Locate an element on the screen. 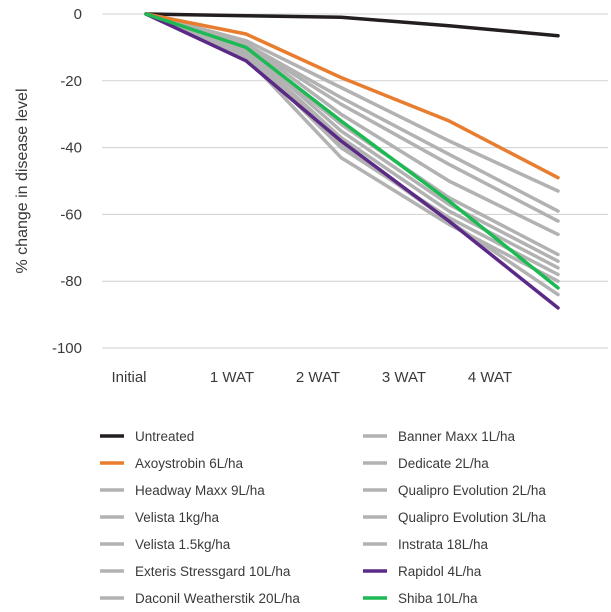 Image resolution: width=611 pixels, height=612 pixels. y-tick-label: -60 is located at coordinates (71, 214).